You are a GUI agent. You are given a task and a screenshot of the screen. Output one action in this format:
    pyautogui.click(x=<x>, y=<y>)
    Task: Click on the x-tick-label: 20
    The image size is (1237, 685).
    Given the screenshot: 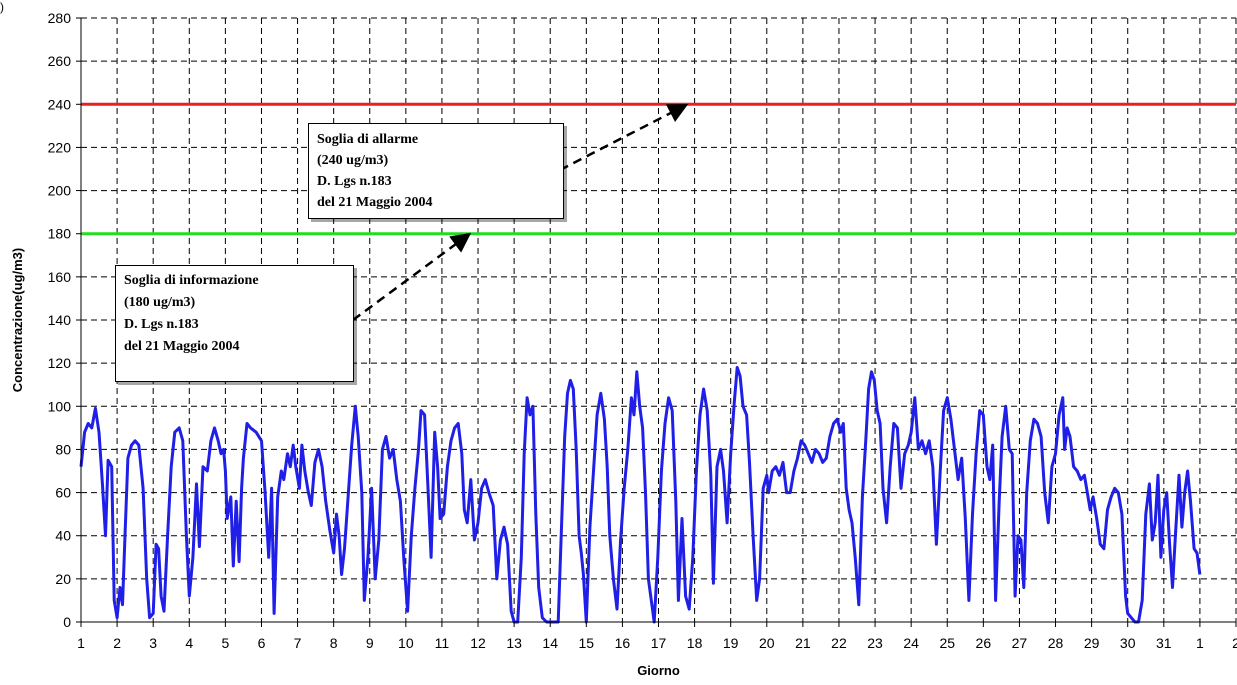 What is the action you would take?
    pyautogui.click(x=767, y=643)
    